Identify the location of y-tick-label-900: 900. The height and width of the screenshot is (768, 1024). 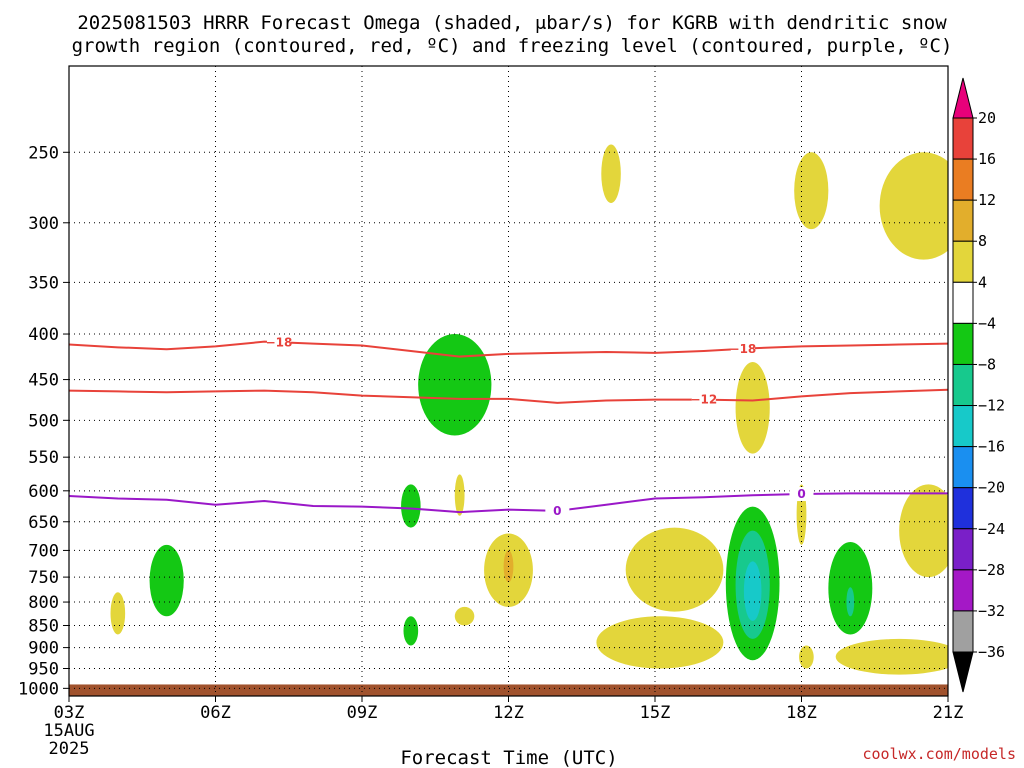
(43, 649).